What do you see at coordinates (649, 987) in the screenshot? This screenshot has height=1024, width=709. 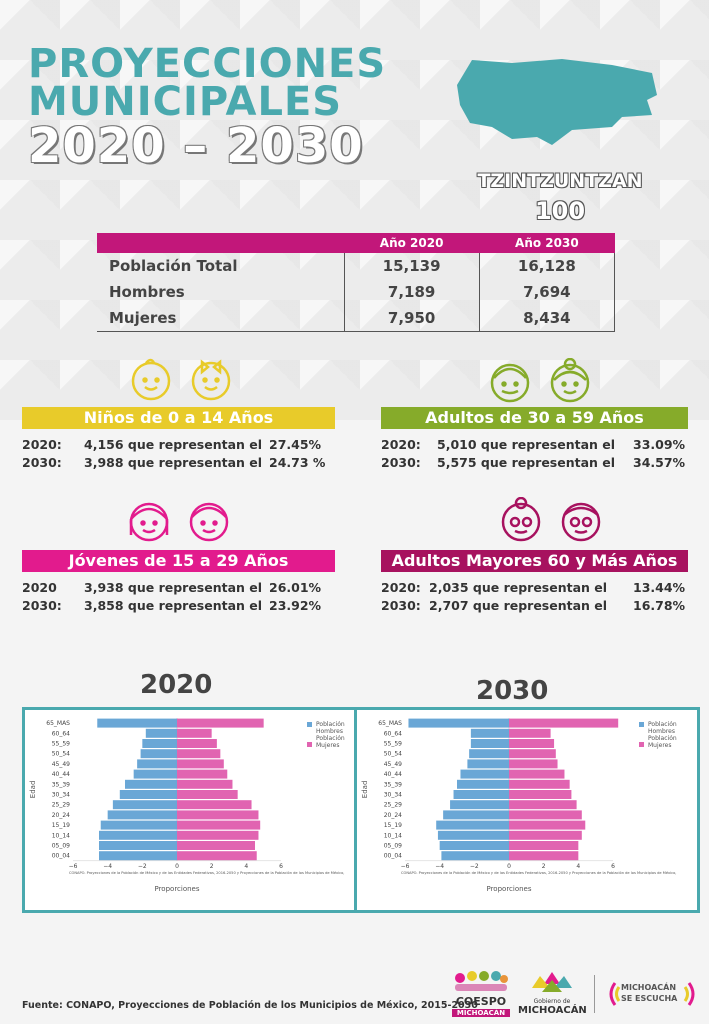 I see `escucha-logo-text: MICHOACÁN` at bounding box center [649, 987].